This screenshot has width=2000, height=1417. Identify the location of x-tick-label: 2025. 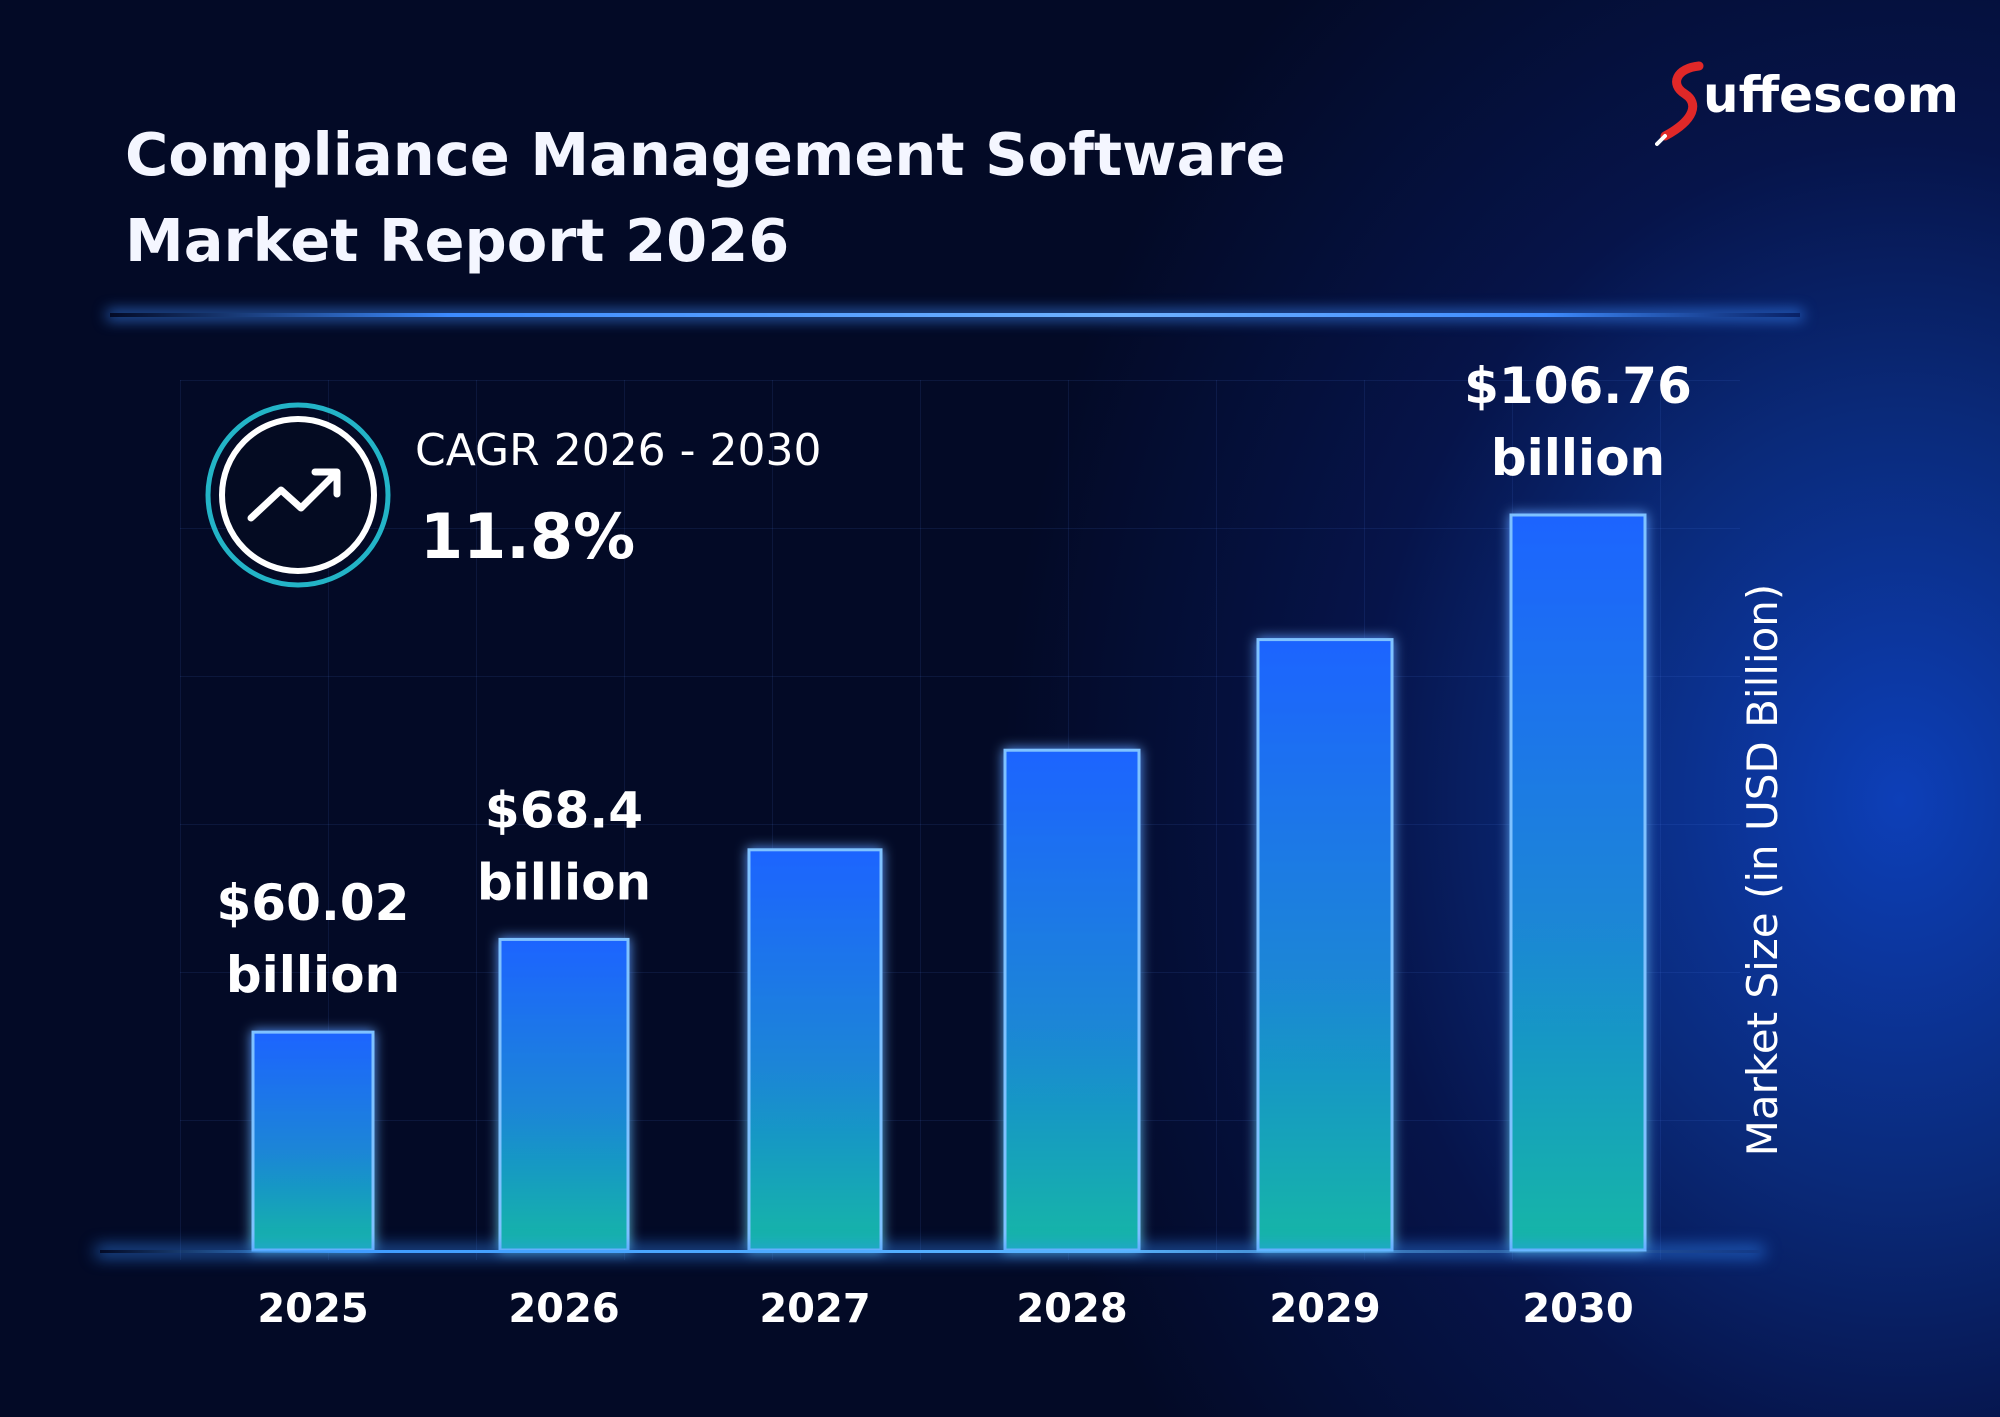
(312, 1309).